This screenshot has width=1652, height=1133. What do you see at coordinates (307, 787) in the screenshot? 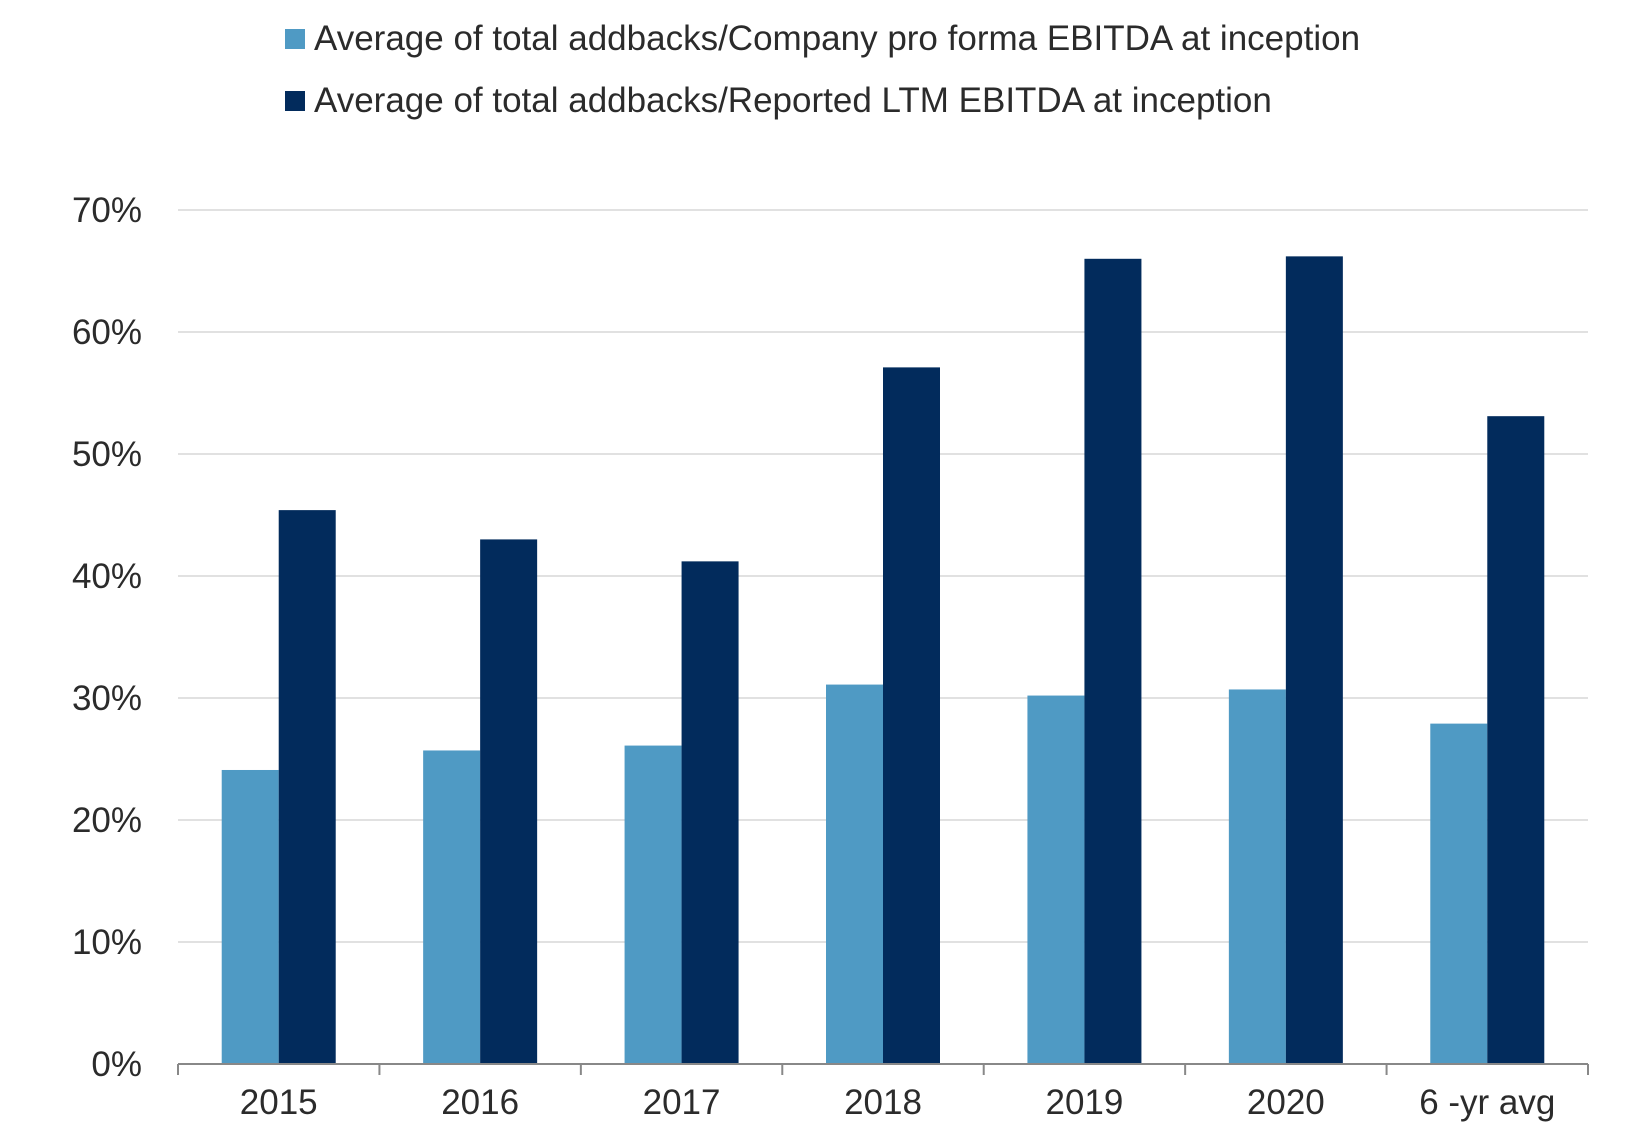
I see `bar-series-2-2015` at bounding box center [307, 787].